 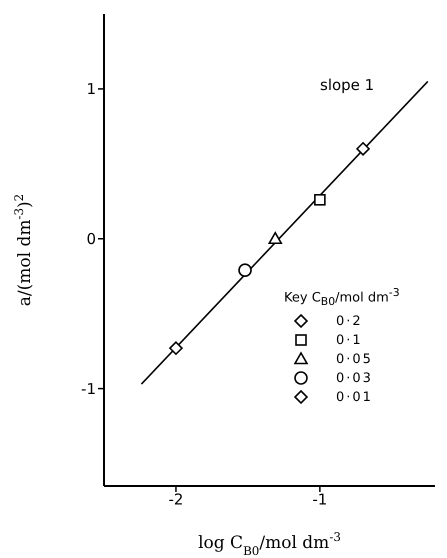 What do you see at coordinates (269, 544) in the screenshot?
I see `x-axis-title: log C$_{B0}$/mol dm$^{-3}$` at bounding box center [269, 544].